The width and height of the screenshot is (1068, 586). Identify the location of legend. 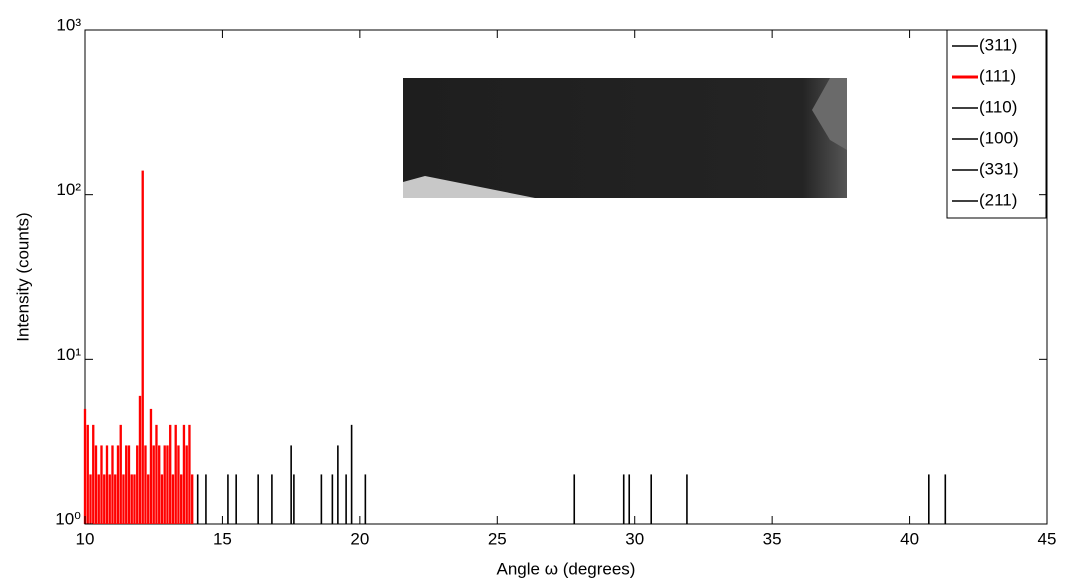
(996, 124).